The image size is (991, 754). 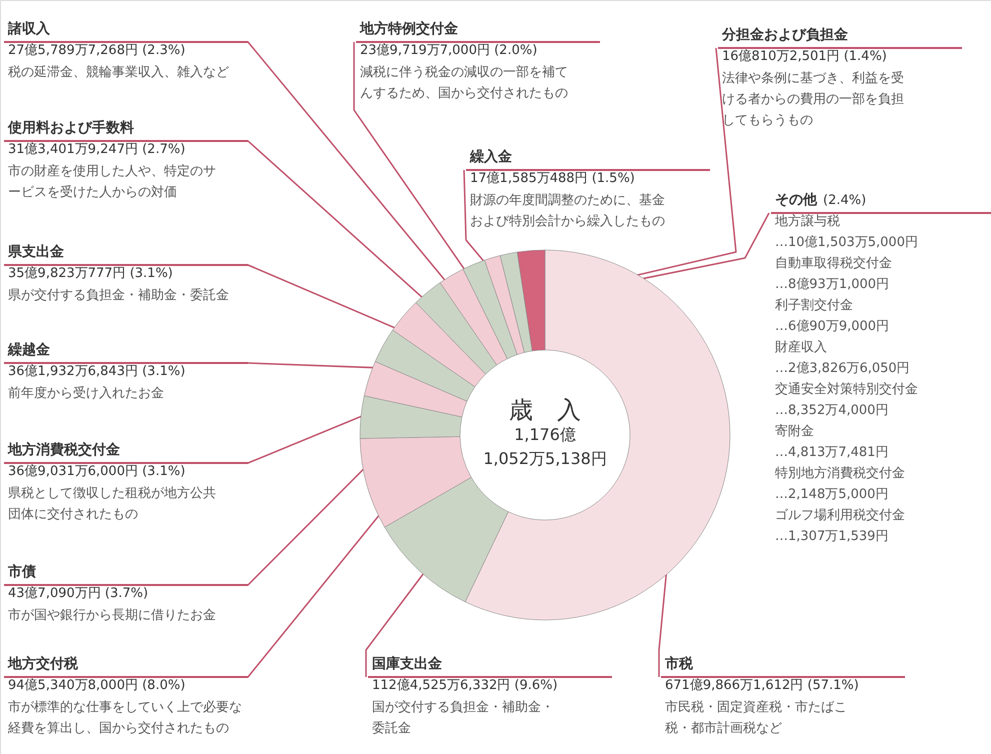 I want to click on text: 交通安全対策特別交付金, so click(x=846, y=389).